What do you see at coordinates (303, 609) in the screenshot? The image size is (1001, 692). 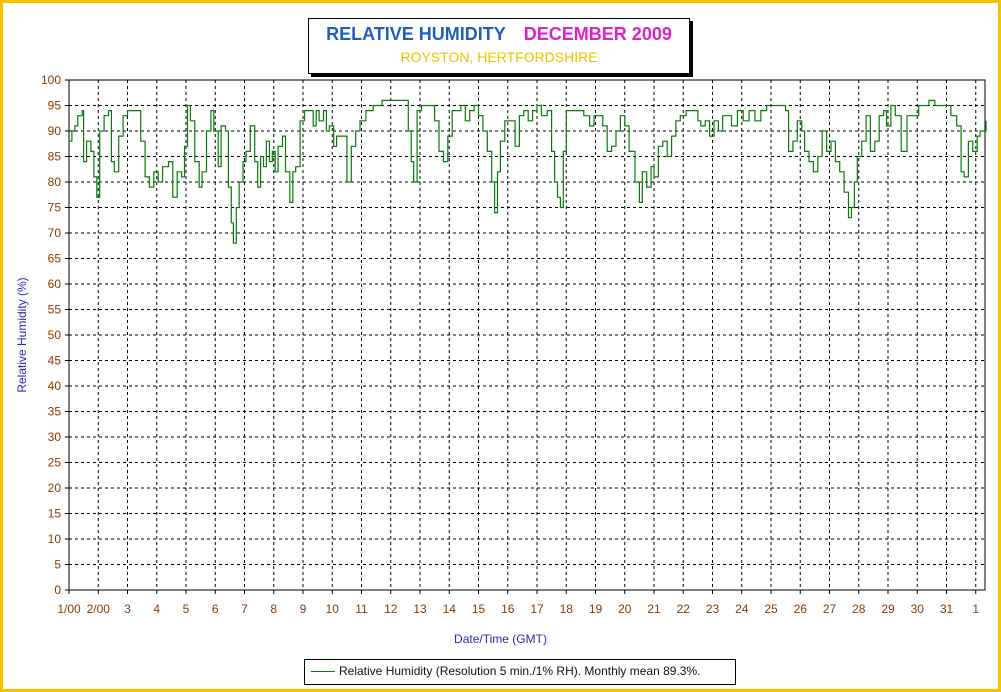 I see `x-tick-label: 9` at bounding box center [303, 609].